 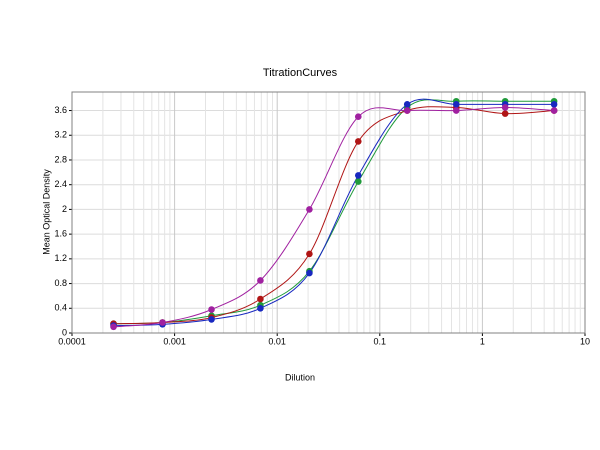 What do you see at coordinates (174, 341) in the screenshot?
I see `x-tick-label: 0.001` at bounding box center [174, 341].